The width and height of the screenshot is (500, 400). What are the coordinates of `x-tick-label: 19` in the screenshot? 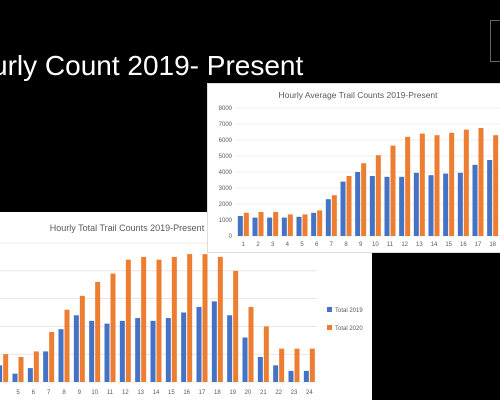 It's located at (232, 393).